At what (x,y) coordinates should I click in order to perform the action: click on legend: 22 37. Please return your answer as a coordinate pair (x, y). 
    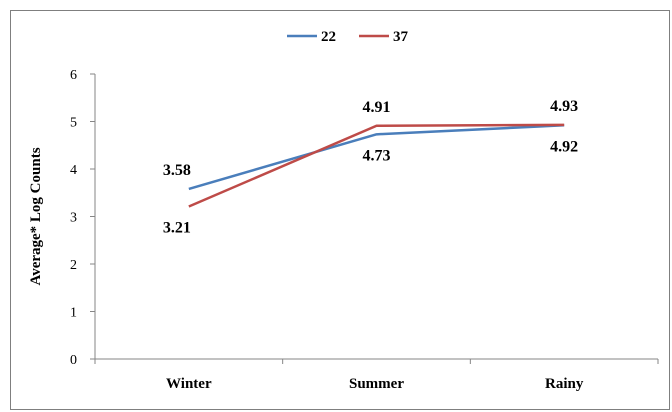
    Looking at the image, I should click on (348, 37).